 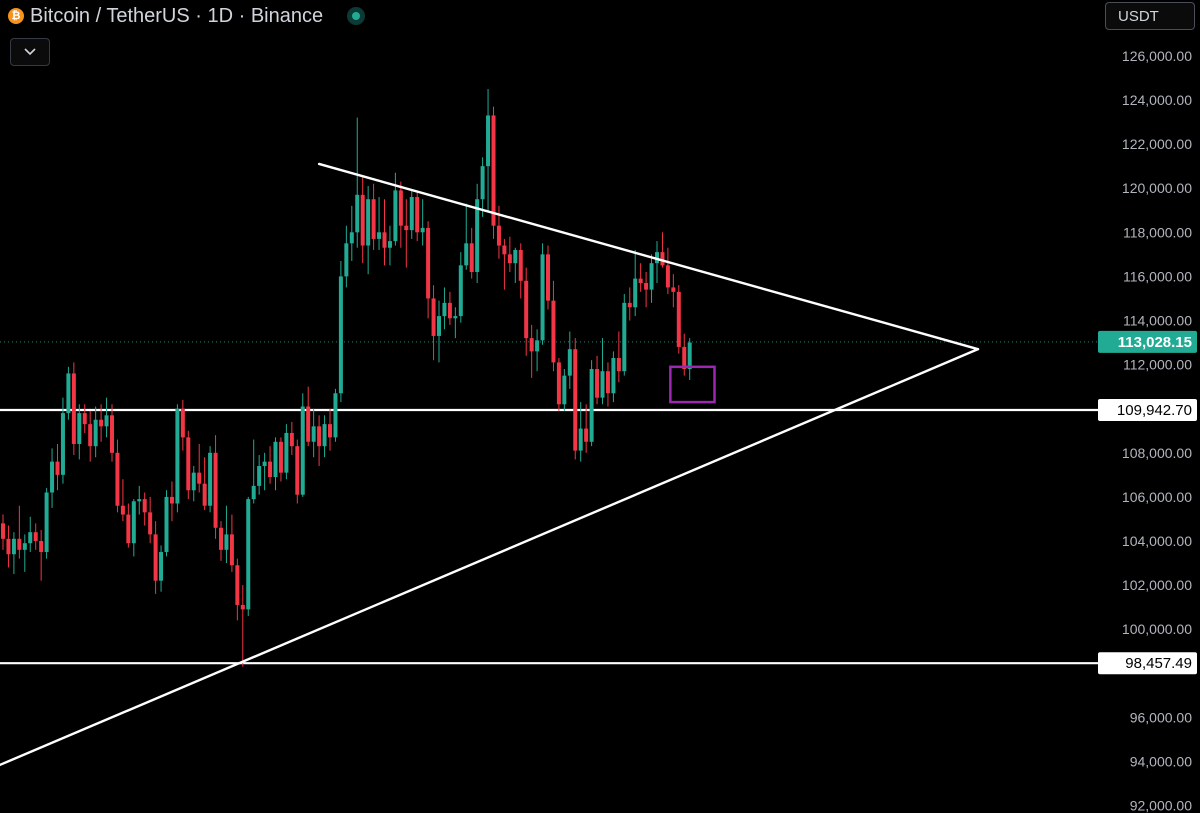 I want to click on currency-selector: USDT, so click(x=1150, y=16).